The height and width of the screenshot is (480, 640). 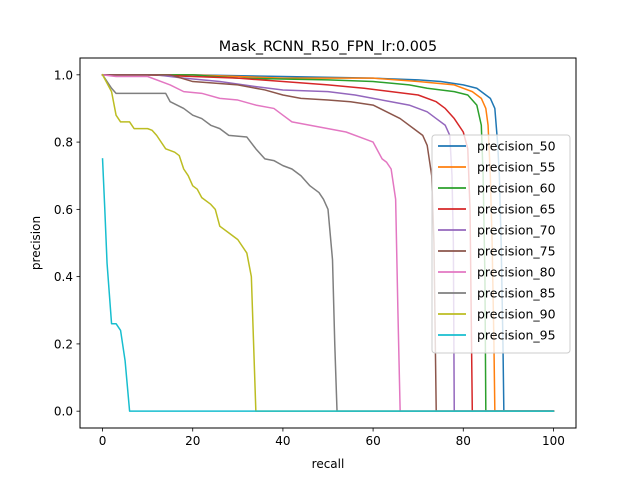 What do you see at coordinates (328, 464) in the screenshot?
I see `x-axis-label: recall` at bounding box center [328, 464].